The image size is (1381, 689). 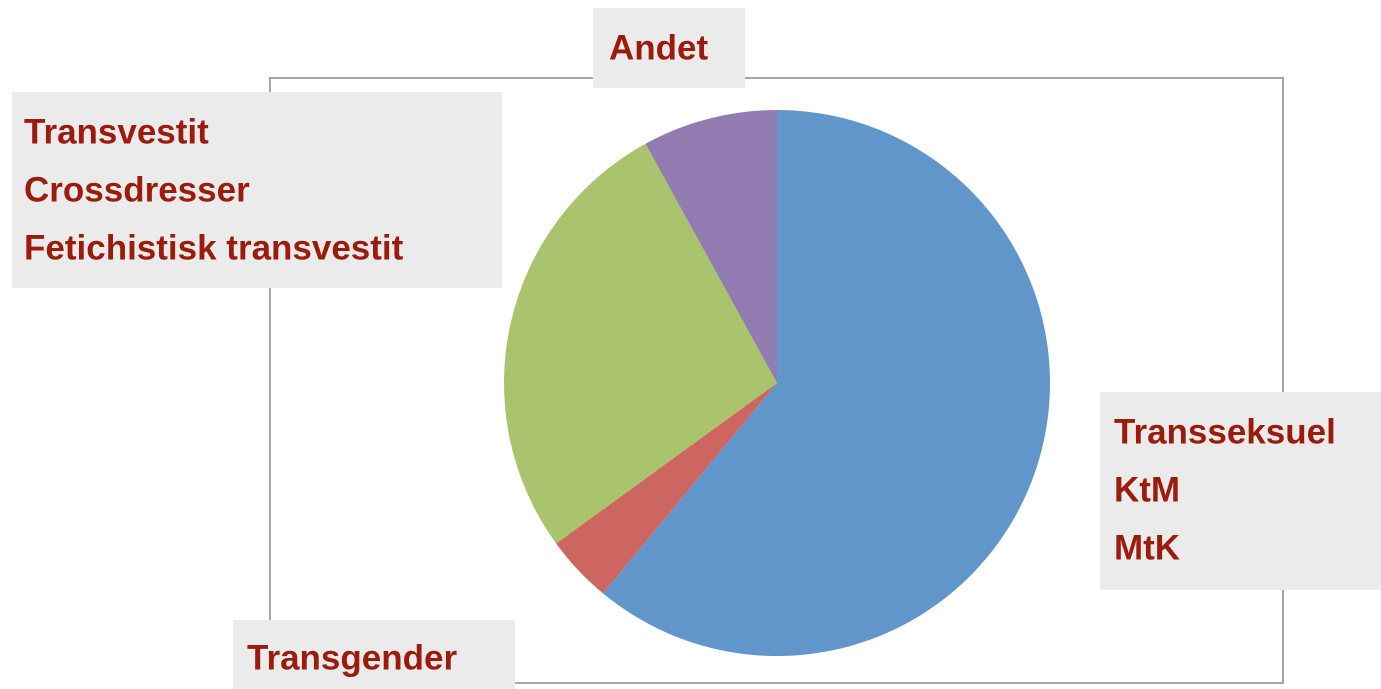 I want to click on slice-label: Andet, so click(x=659, y=47).